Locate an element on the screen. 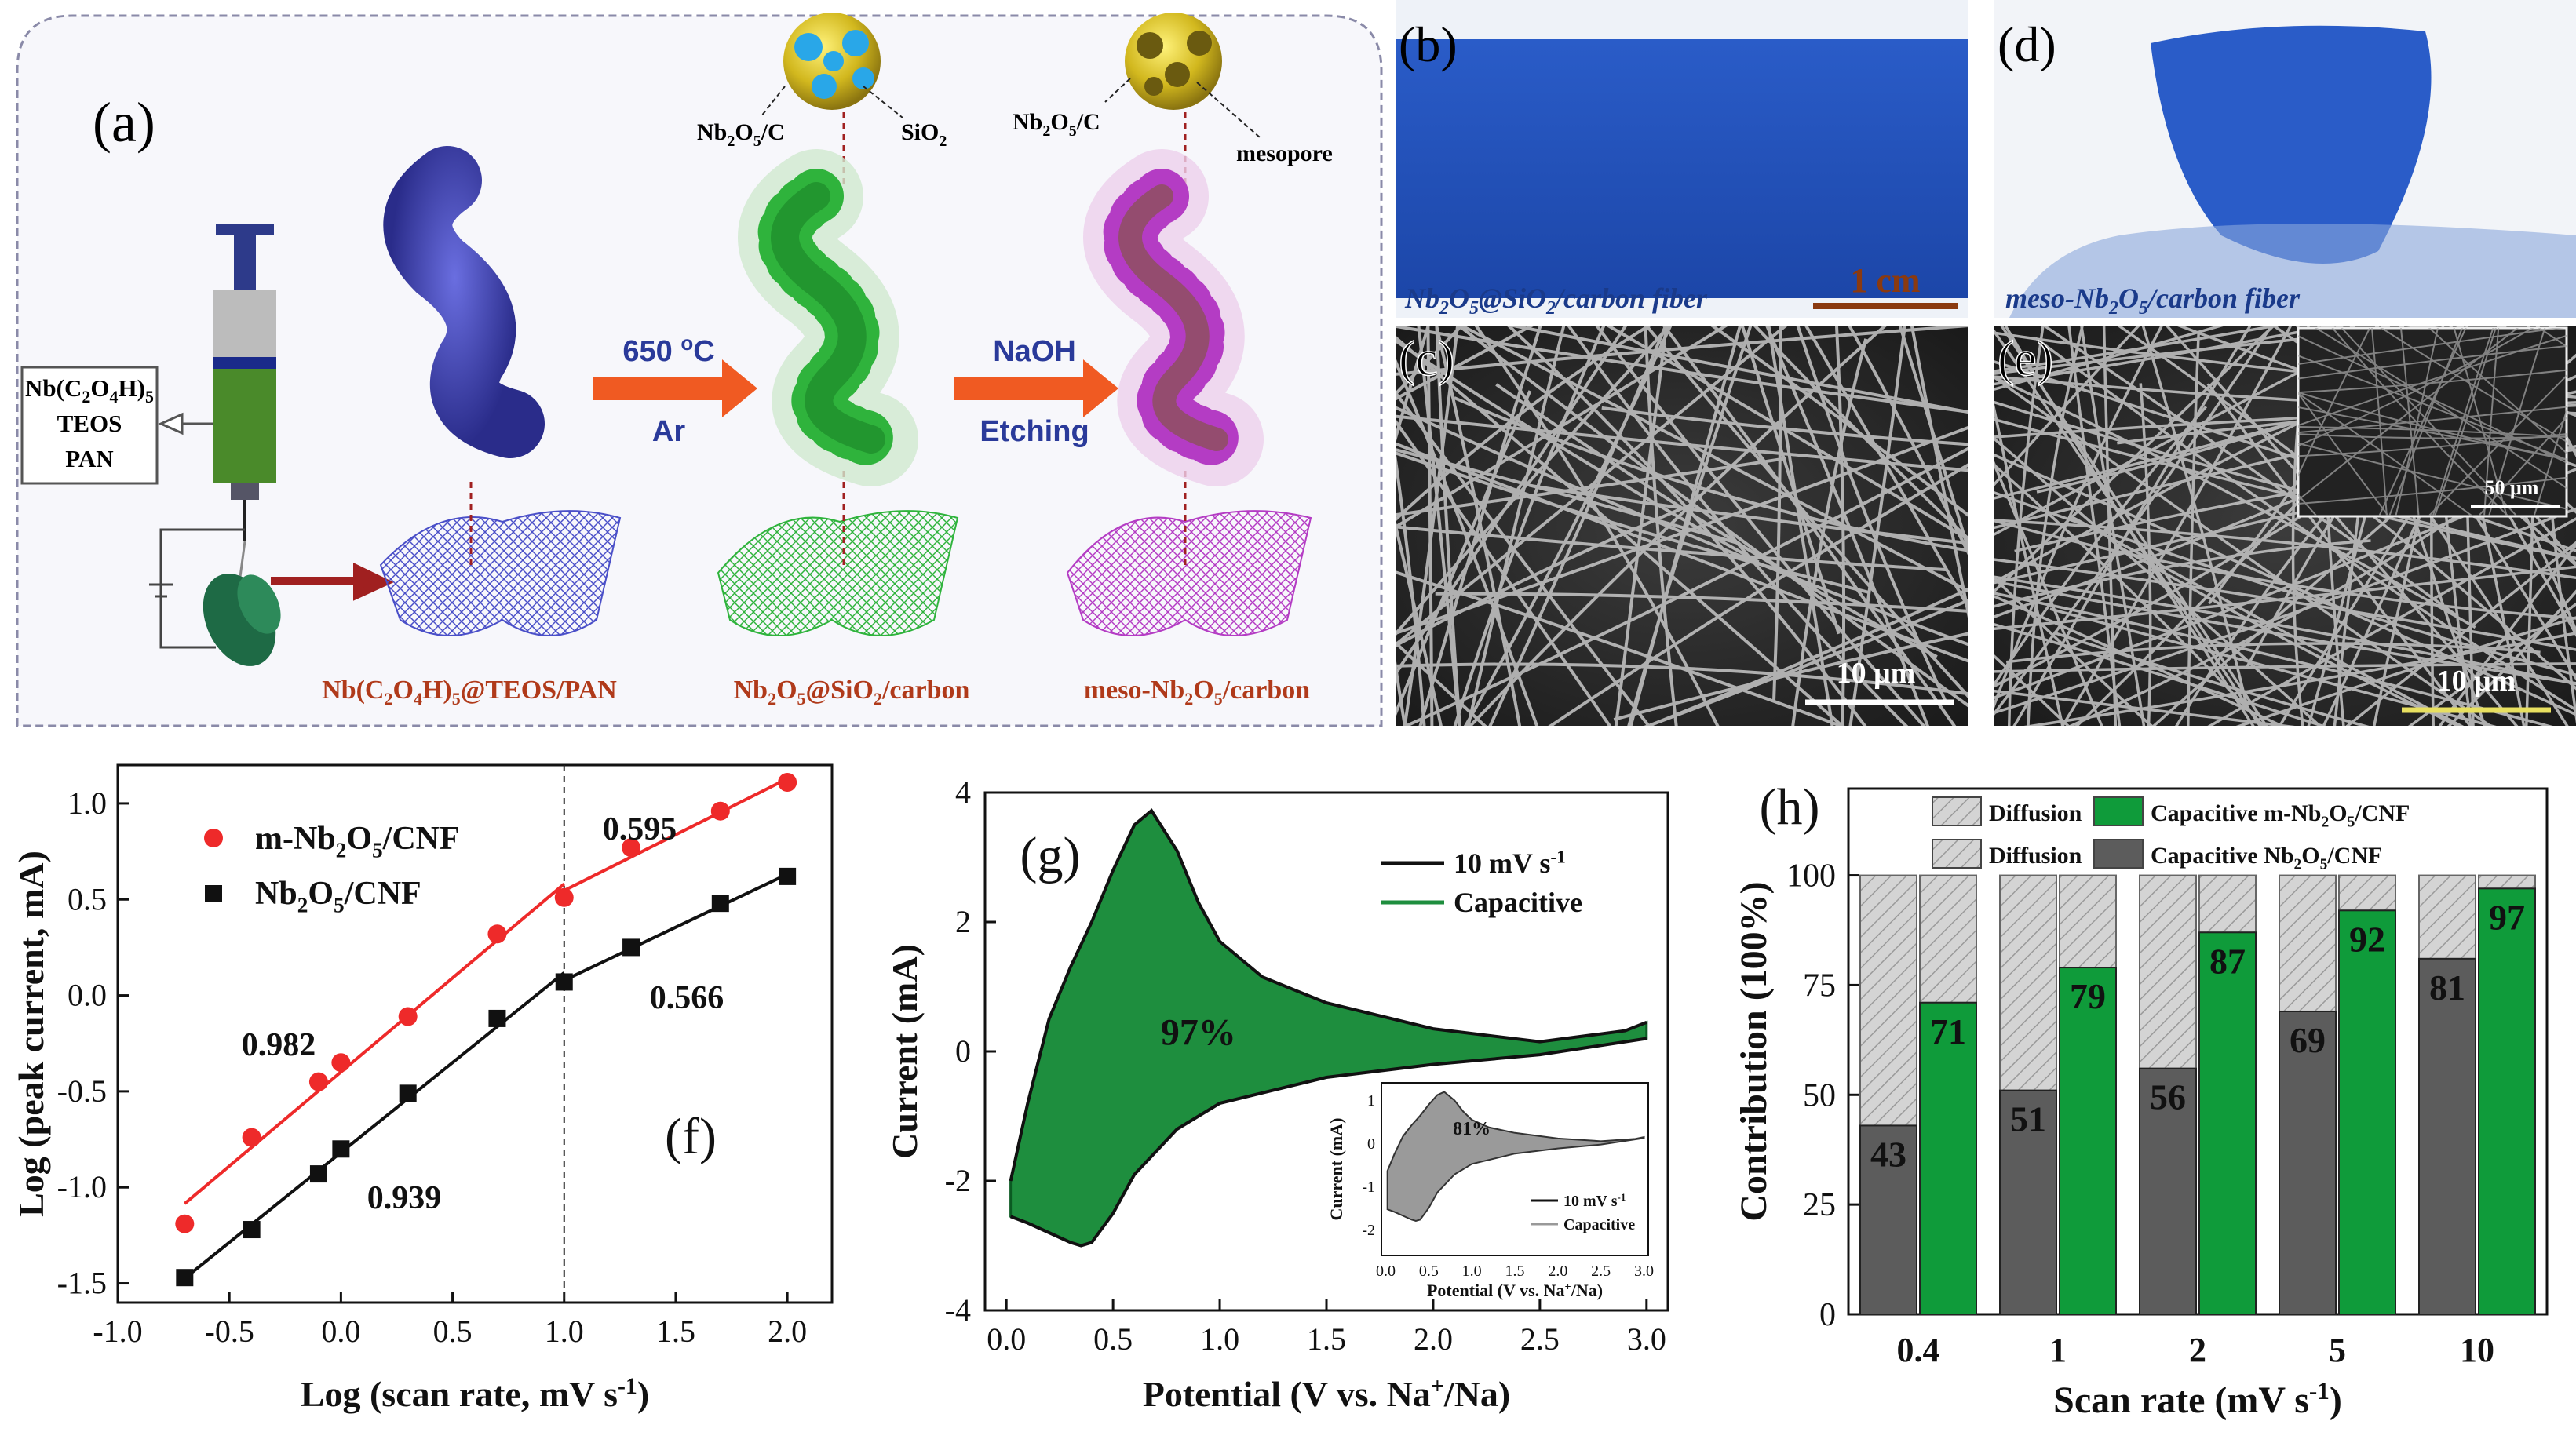  panel-d: (d) meso-Nb2O5/carbon fiber is located at coordinates (2285, 159).